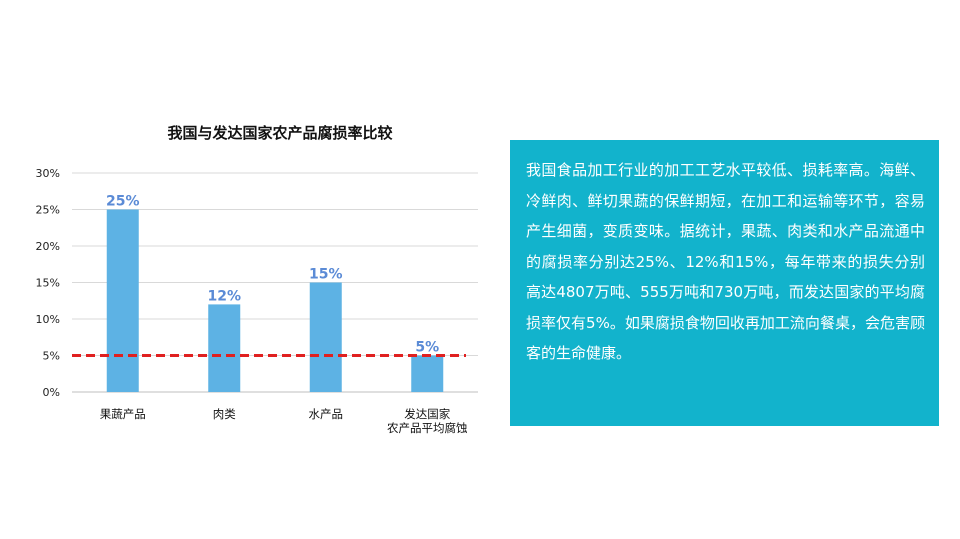  Describe the element at coordinates (326, 275) in the screenshot. I see `data-label: 15%` at that location.